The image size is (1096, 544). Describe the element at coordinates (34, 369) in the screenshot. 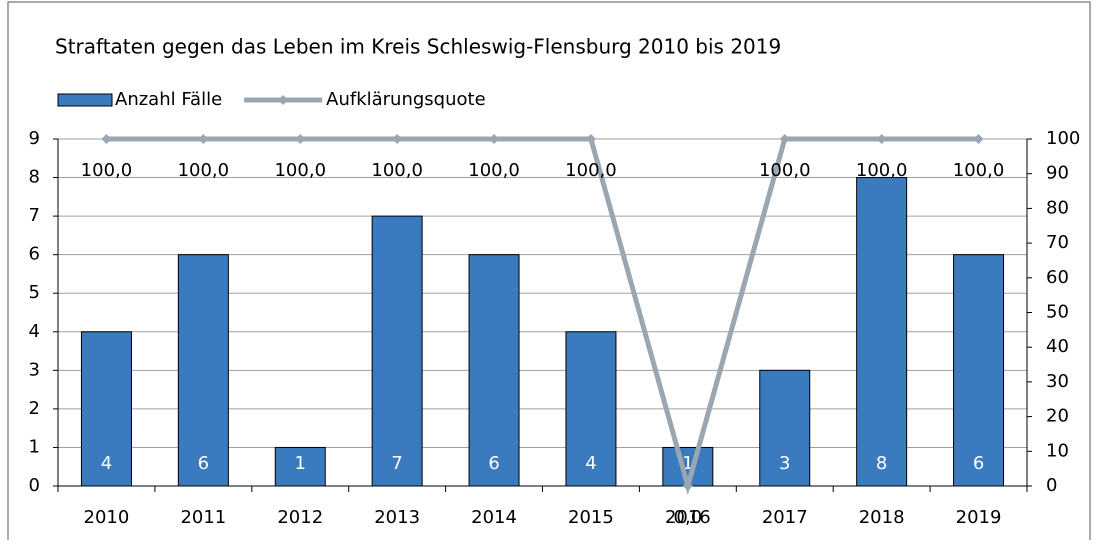

I see `y-tick-label: 3` at that location.